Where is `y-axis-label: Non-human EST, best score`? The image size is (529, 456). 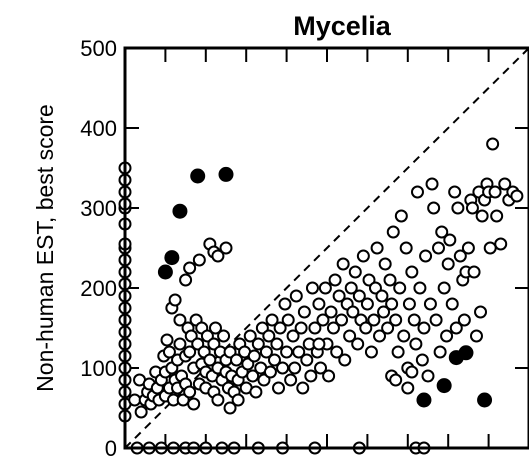 y-axis-label: Non-human EST, best score is located at coordinates (45, 248).